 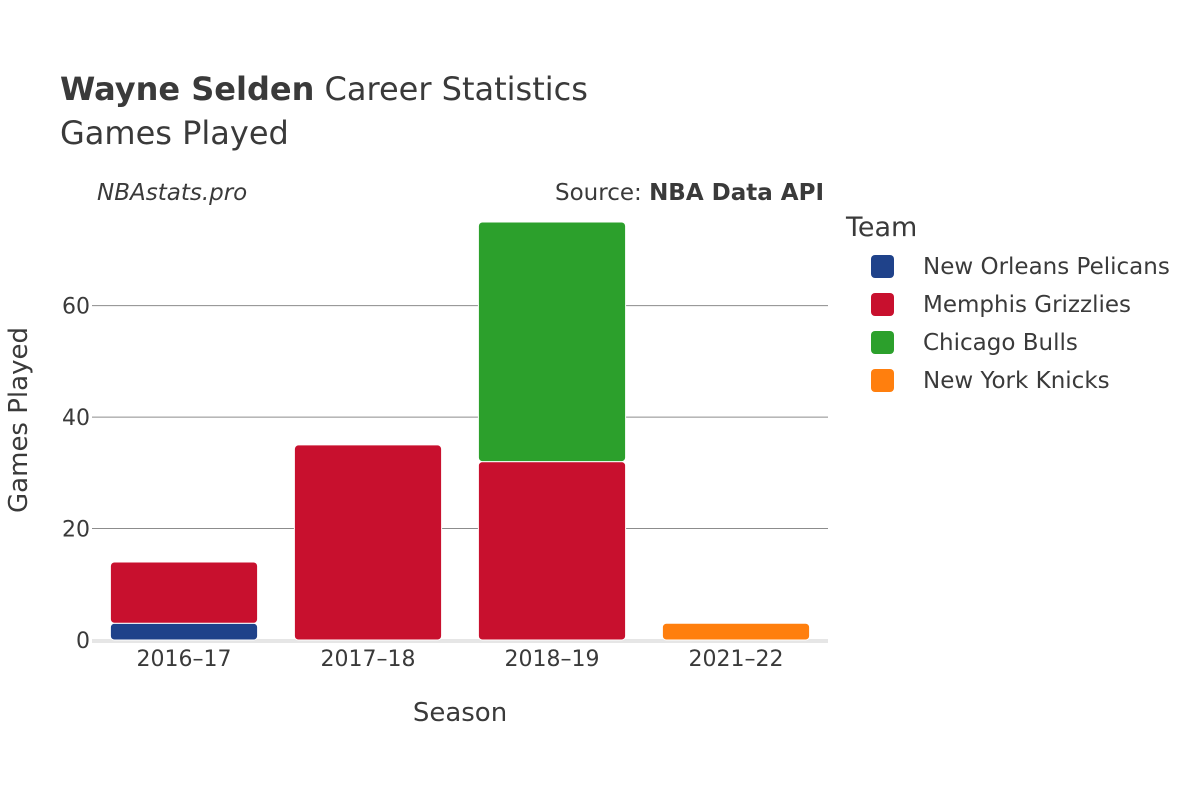 I want to click on chart-title: Wayne Selden Career Statistics, so click(x=324, y=89).